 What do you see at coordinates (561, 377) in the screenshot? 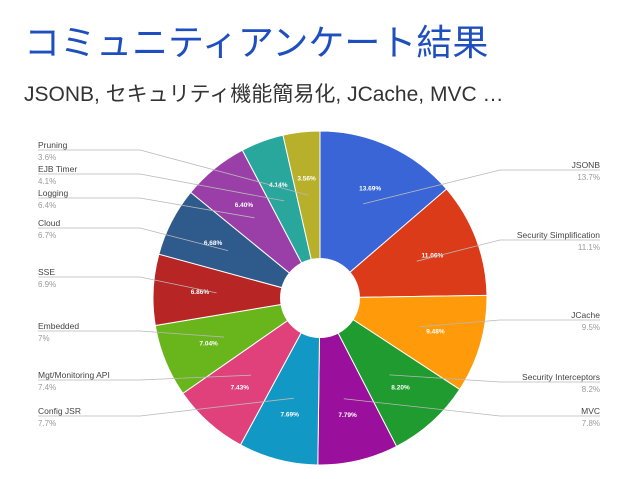
I see `legend-label-security-interceptors: Security Interceptors` at bounding box center [561, 377].